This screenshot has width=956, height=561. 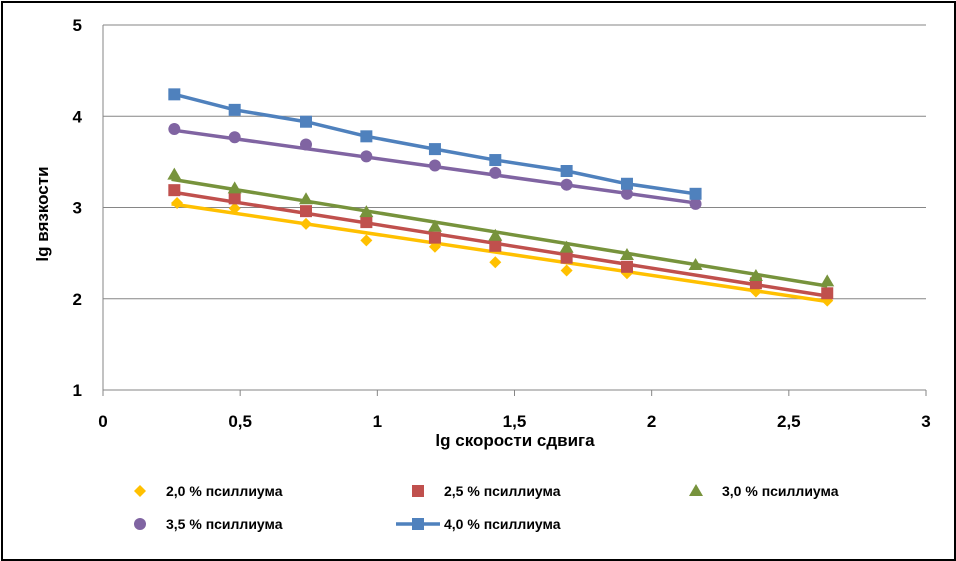 I want to click on legend-item-3-0: 3,0 % псиллиума, so click(x=764, y=491).